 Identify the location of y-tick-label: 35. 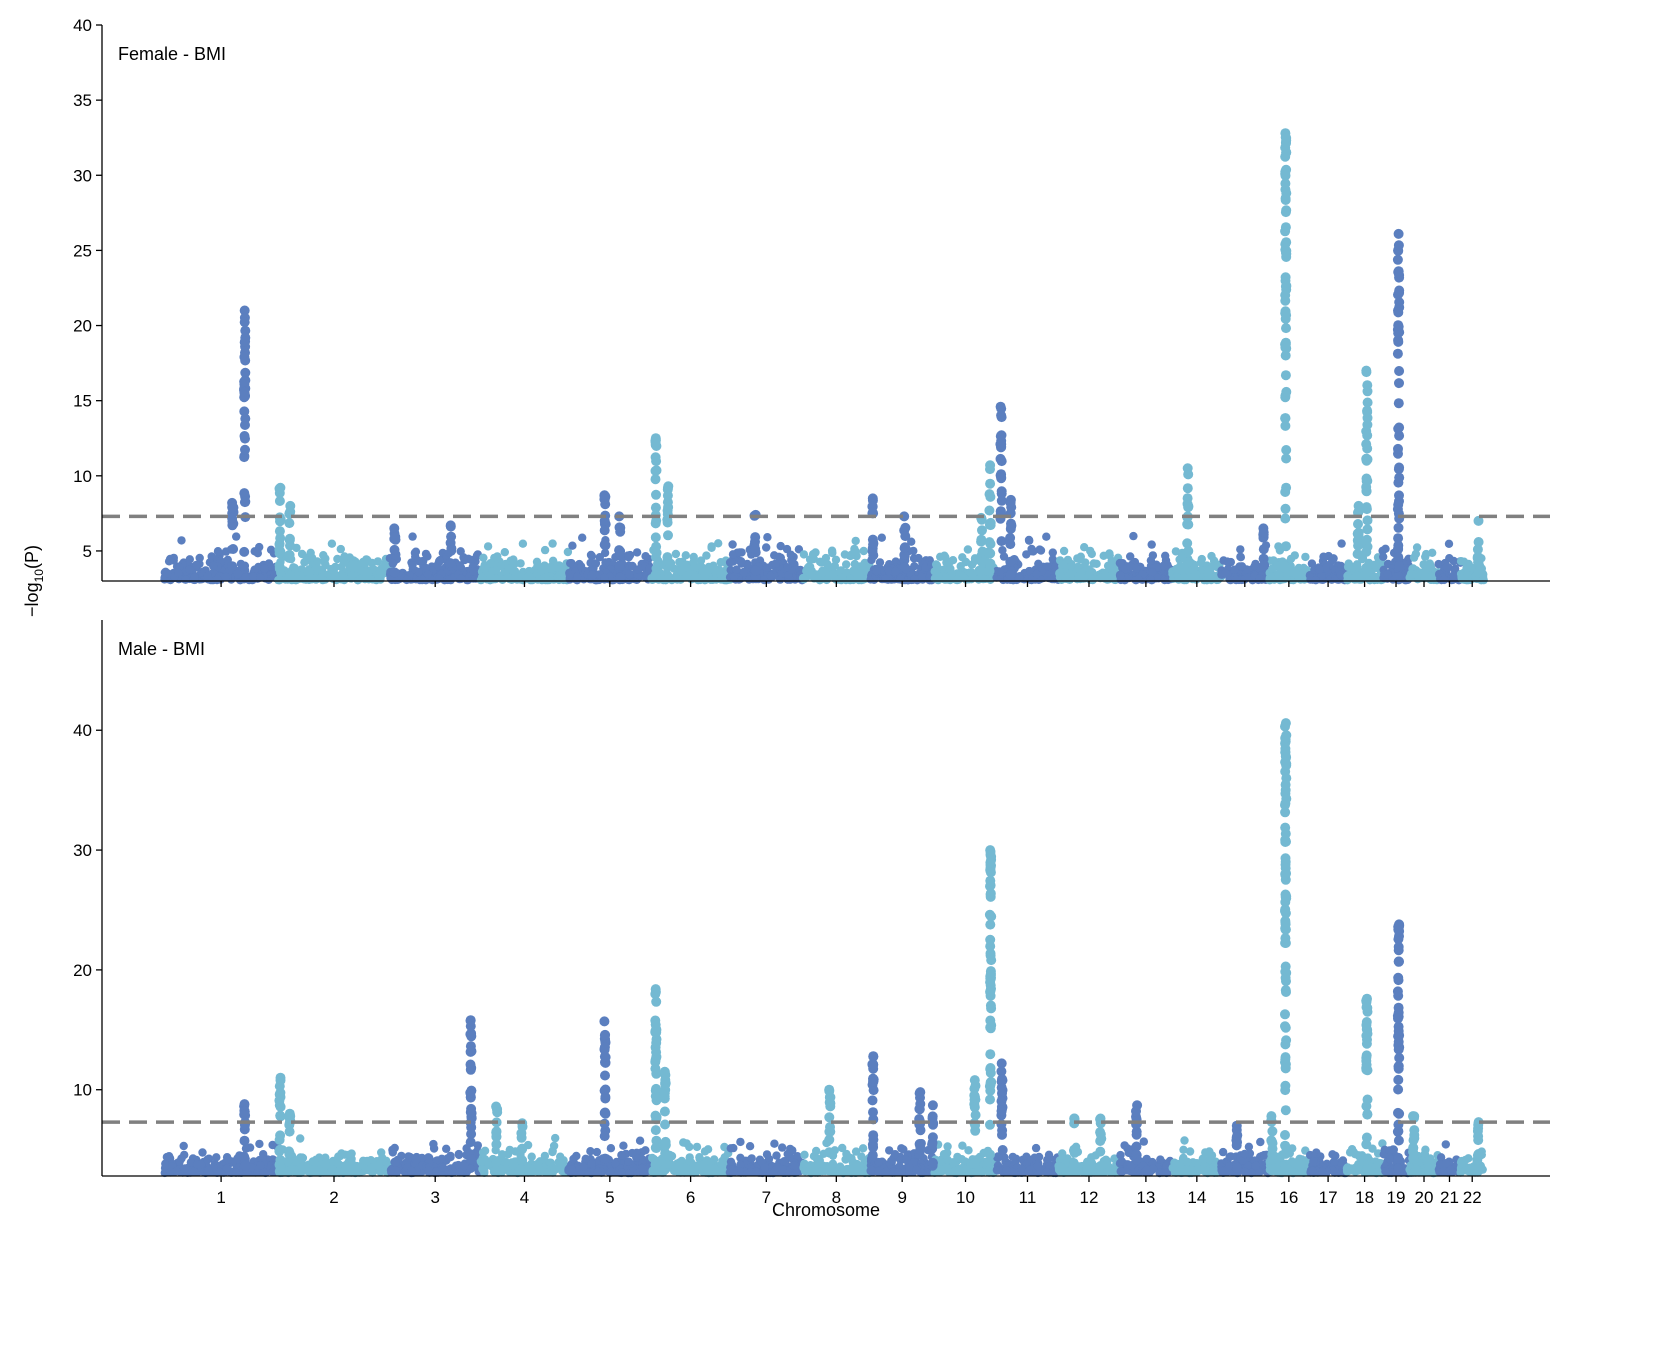
(82, 100).